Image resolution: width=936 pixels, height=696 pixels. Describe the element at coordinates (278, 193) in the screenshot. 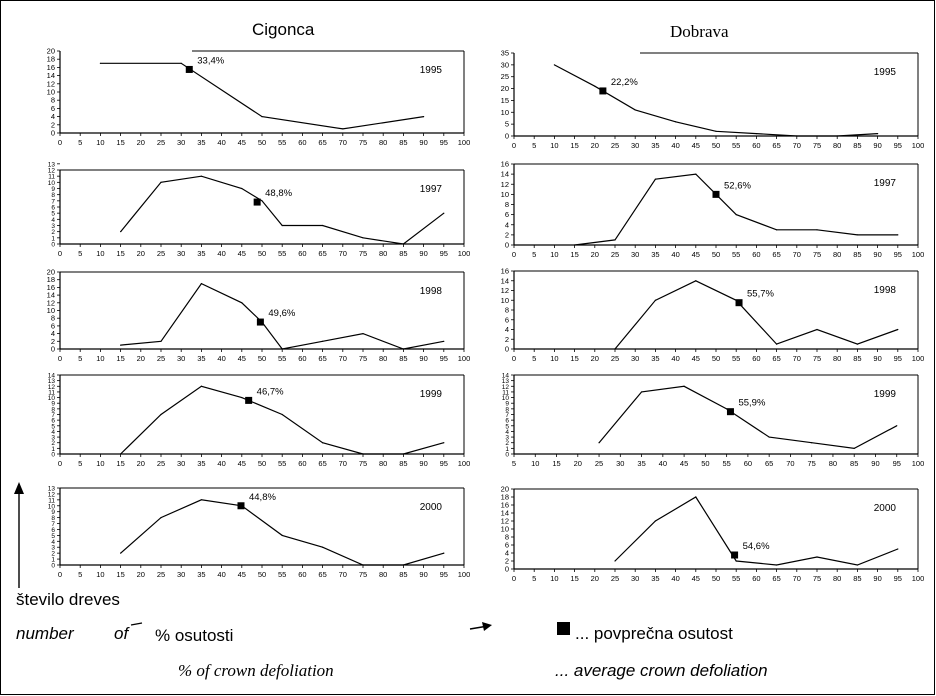

I see `average-label: 48,8%` at that location.